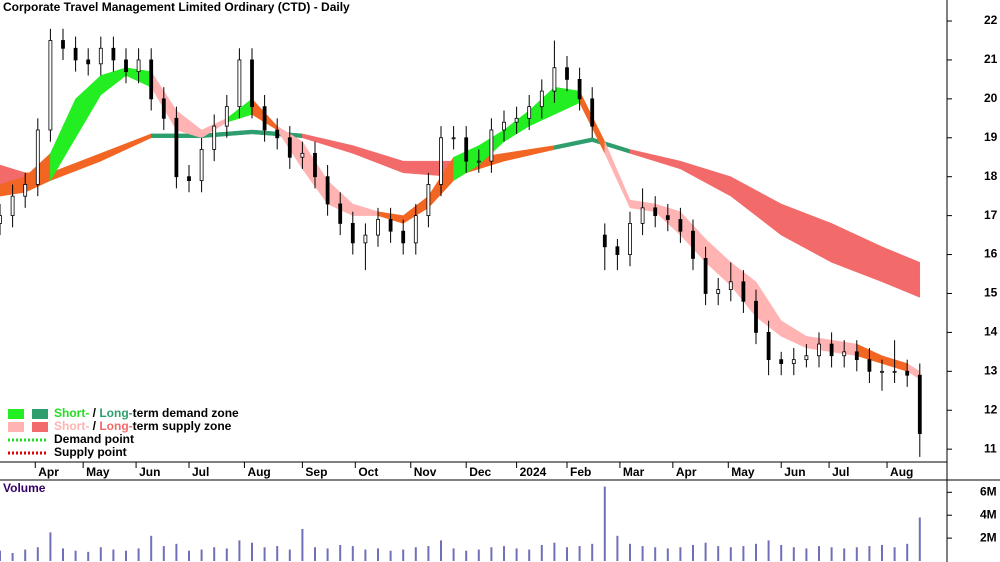  What do you see at coordinates (990, 448) in the screenshot?
I see `y-tick-label: 11` at bounding box center [990, 448].